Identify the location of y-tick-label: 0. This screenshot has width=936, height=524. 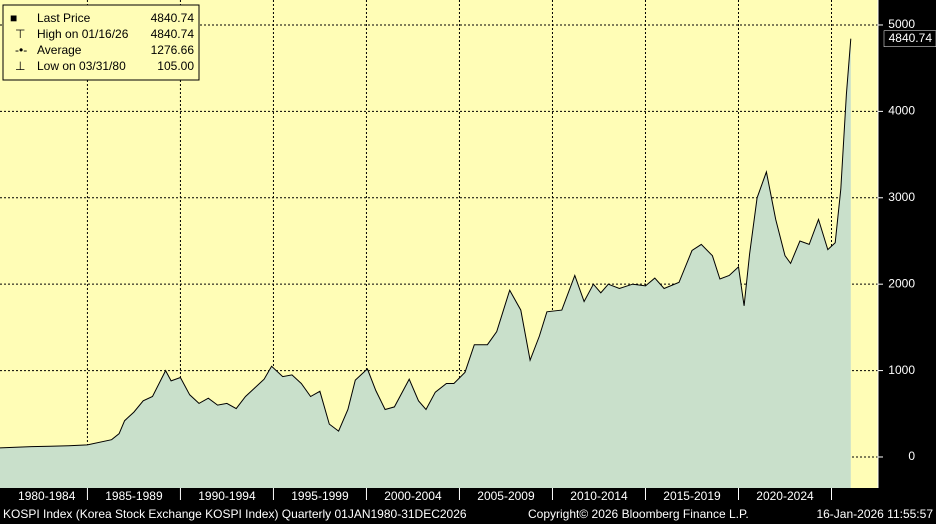
(911, 456).